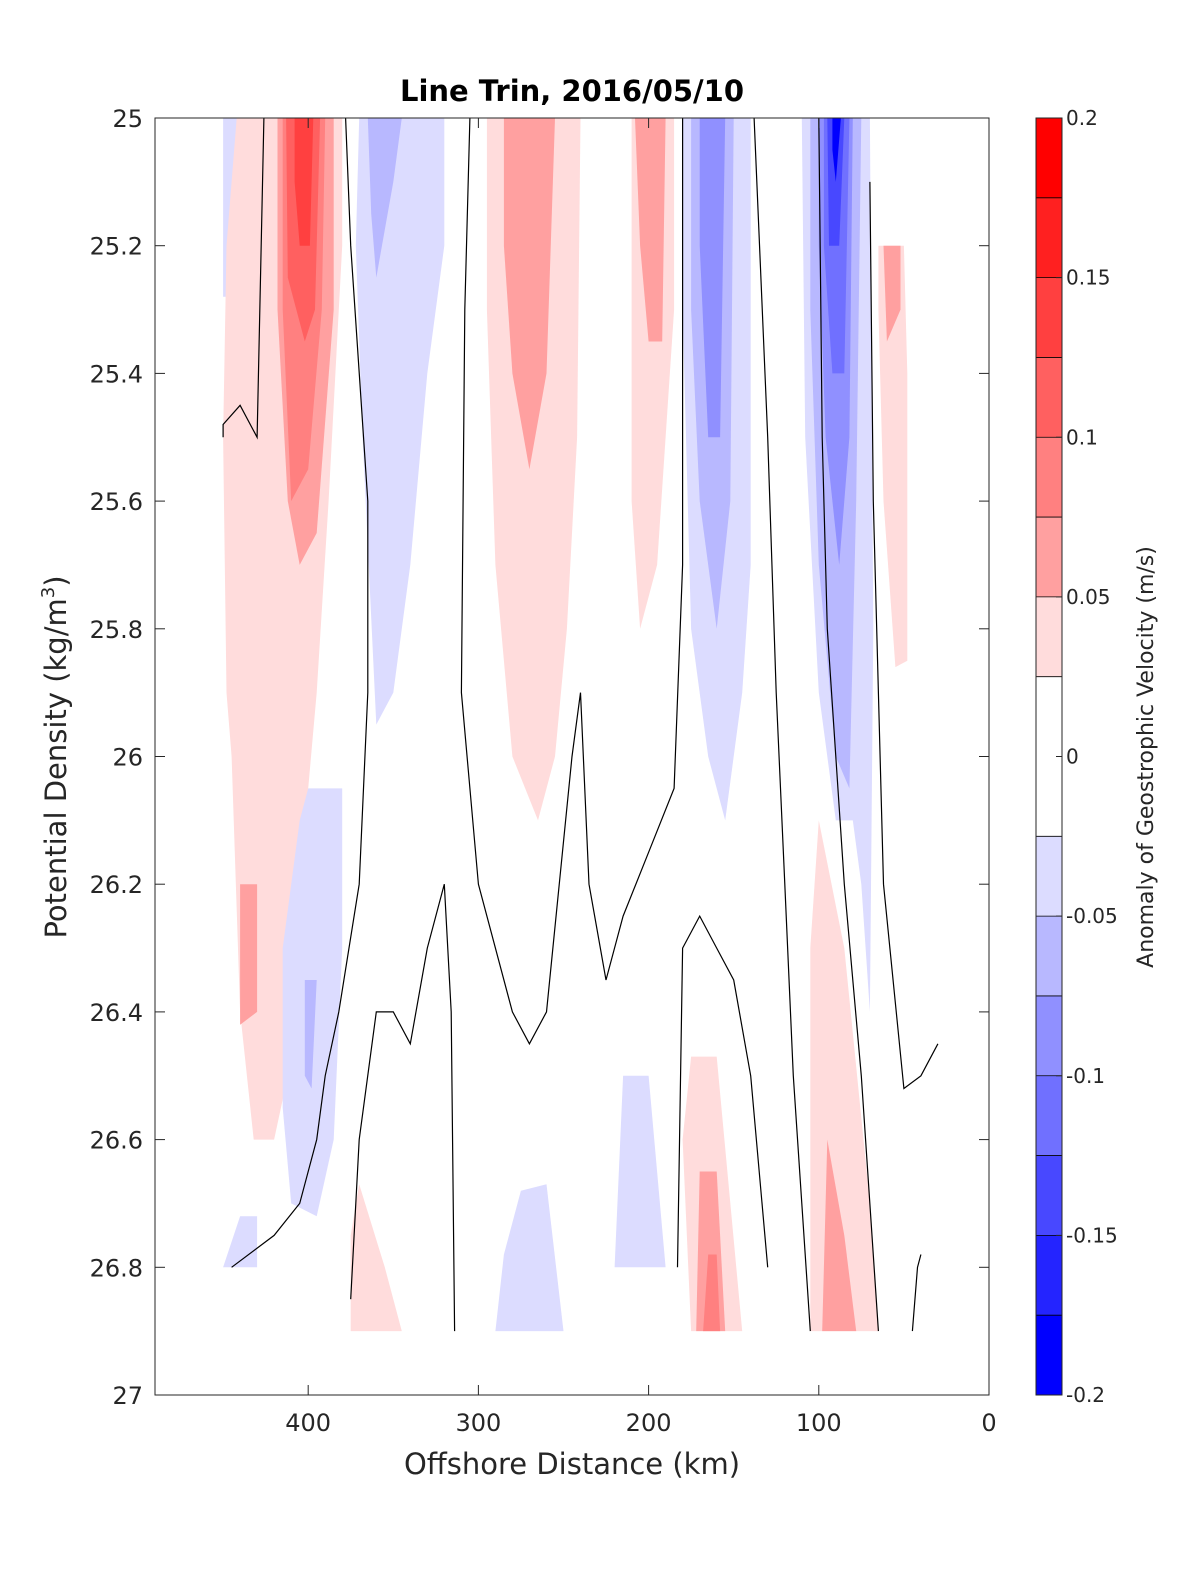 The height and width of the screenshot is (1575, 1200). I want to click on y-tick-label-3: 25.6, so click(116, 502).